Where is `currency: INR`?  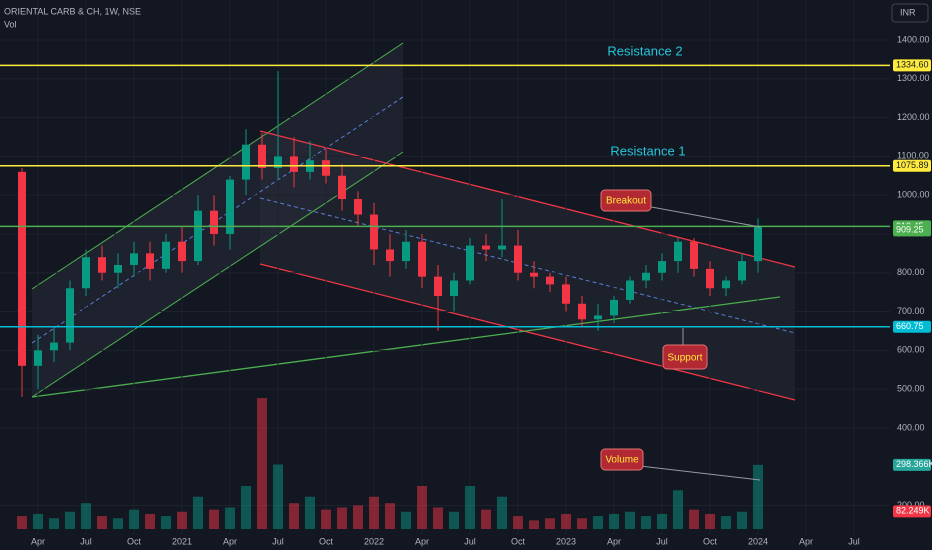
currency: INR is located at coordinates (908, 12).